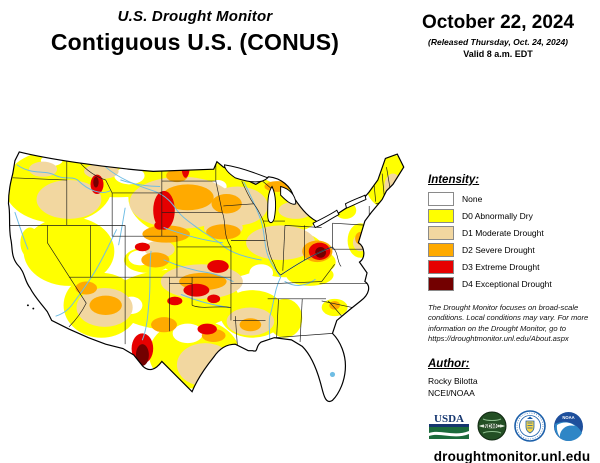  I want to click on lake-erie, so click(326, 219).